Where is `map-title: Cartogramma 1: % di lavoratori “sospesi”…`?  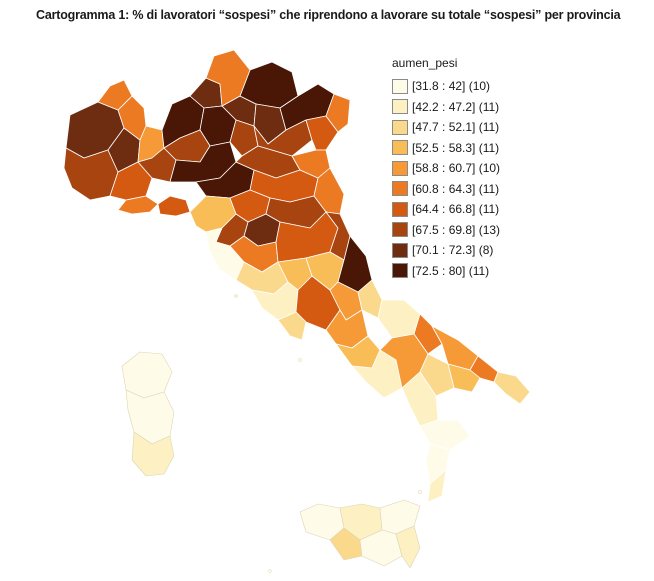
map-title: Cartogramma 1: % di lavoratori “sospesi”… is located at coordinates (328, 15).